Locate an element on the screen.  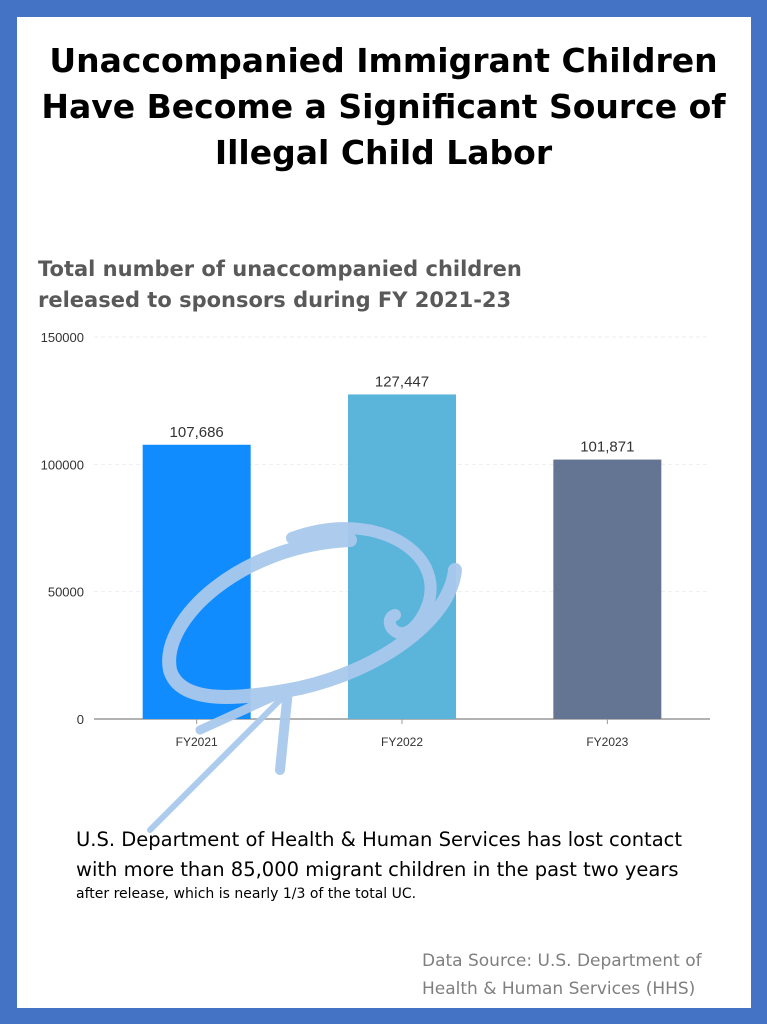
x-tick-label: FY2022 is located at coordinates (402, 742).